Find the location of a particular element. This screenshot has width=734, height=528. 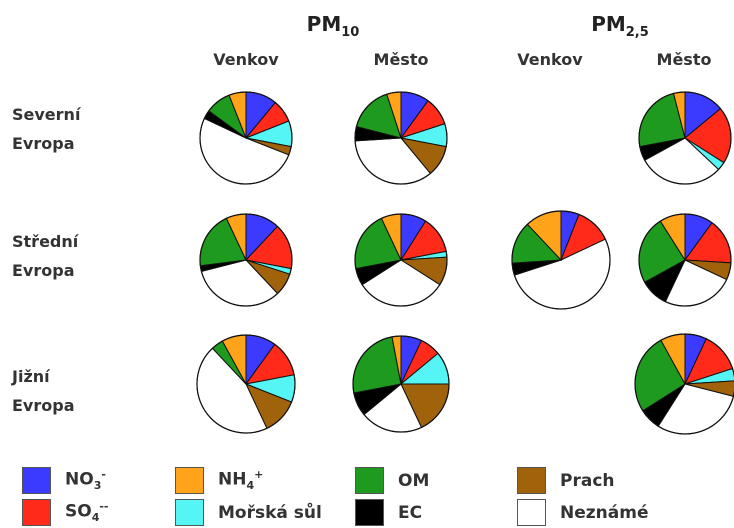

row-label-central-europe: Střední Evropa is located at coordinates (45, 256).